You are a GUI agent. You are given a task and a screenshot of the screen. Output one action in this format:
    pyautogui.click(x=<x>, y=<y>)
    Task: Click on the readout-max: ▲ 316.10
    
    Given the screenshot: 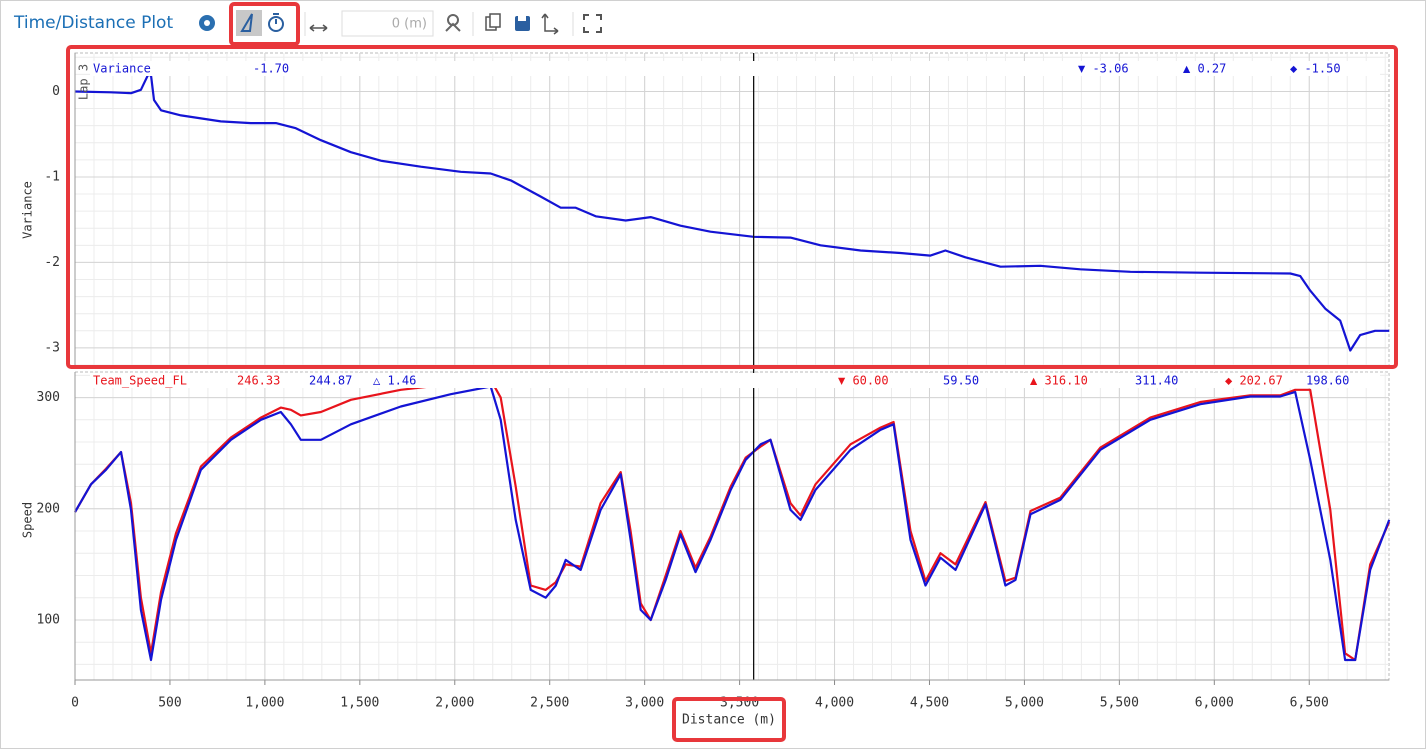 What is the action you would take?
    pyautogui.click(x=1059, y=381)
    